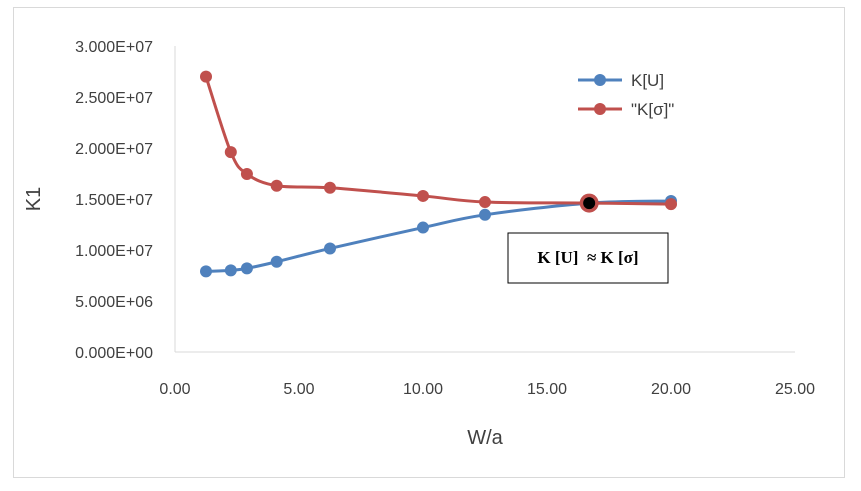 This screenshot has width=861, height=491. Describe the element at coordinates (671, 389) in the screenshot. I see `x-tick-label: 20.00` at that location.